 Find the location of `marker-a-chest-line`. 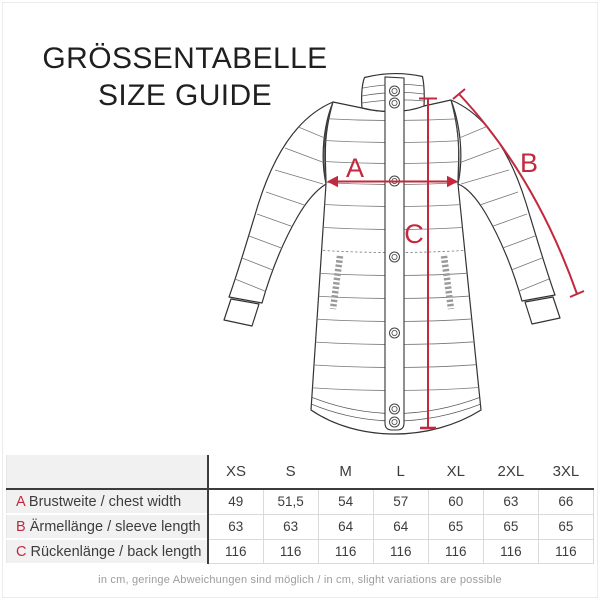

marker-a-chest-line is located at coordinates (392, 181).